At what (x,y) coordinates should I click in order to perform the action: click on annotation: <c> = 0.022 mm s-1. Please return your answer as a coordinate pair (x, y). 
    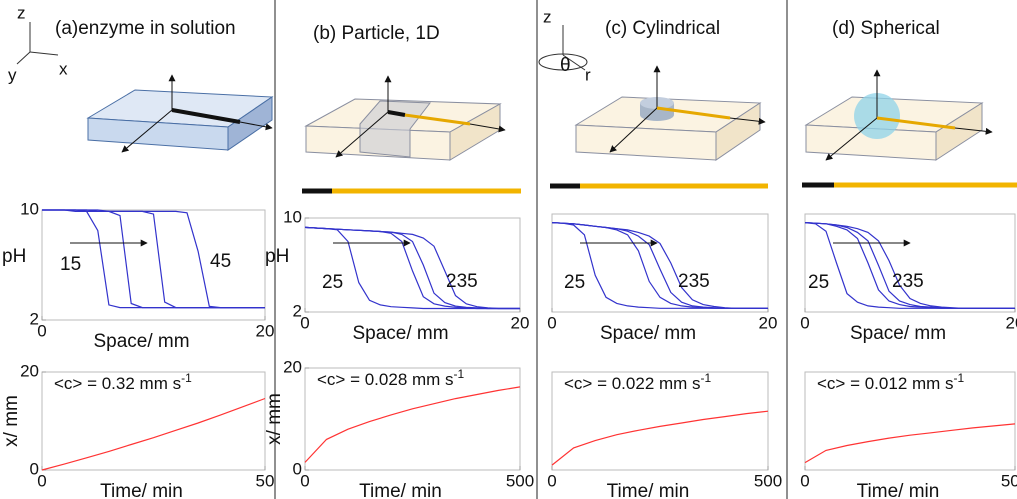
    Looking at the image, I should click on (638, 382).